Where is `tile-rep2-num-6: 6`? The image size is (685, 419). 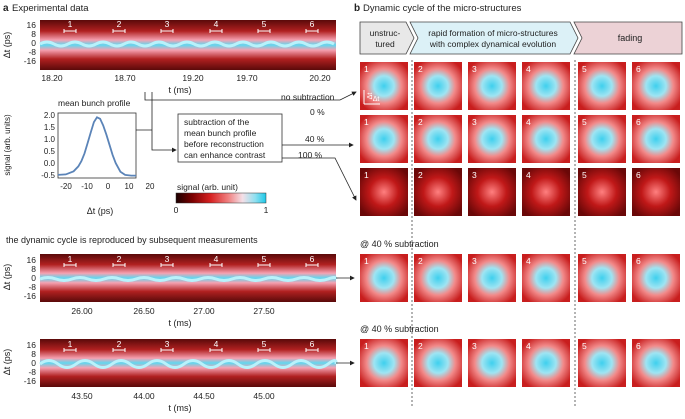 tile-rep2-num-6: 6 is located at coordinates (638, 346).